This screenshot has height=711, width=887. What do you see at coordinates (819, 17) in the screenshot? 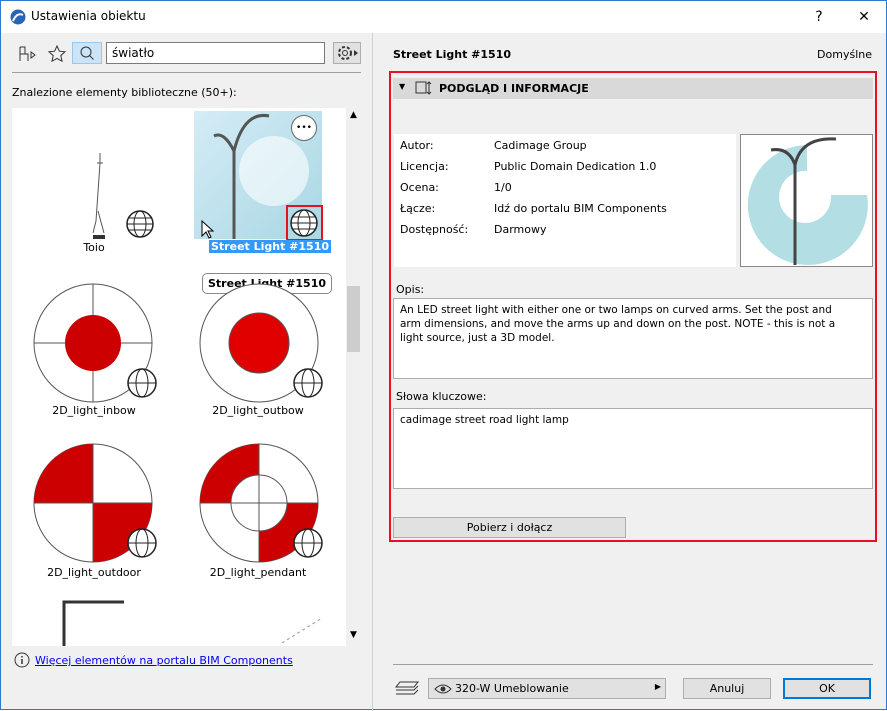
I see `help-button: ?` at bounding box center [819, 17].